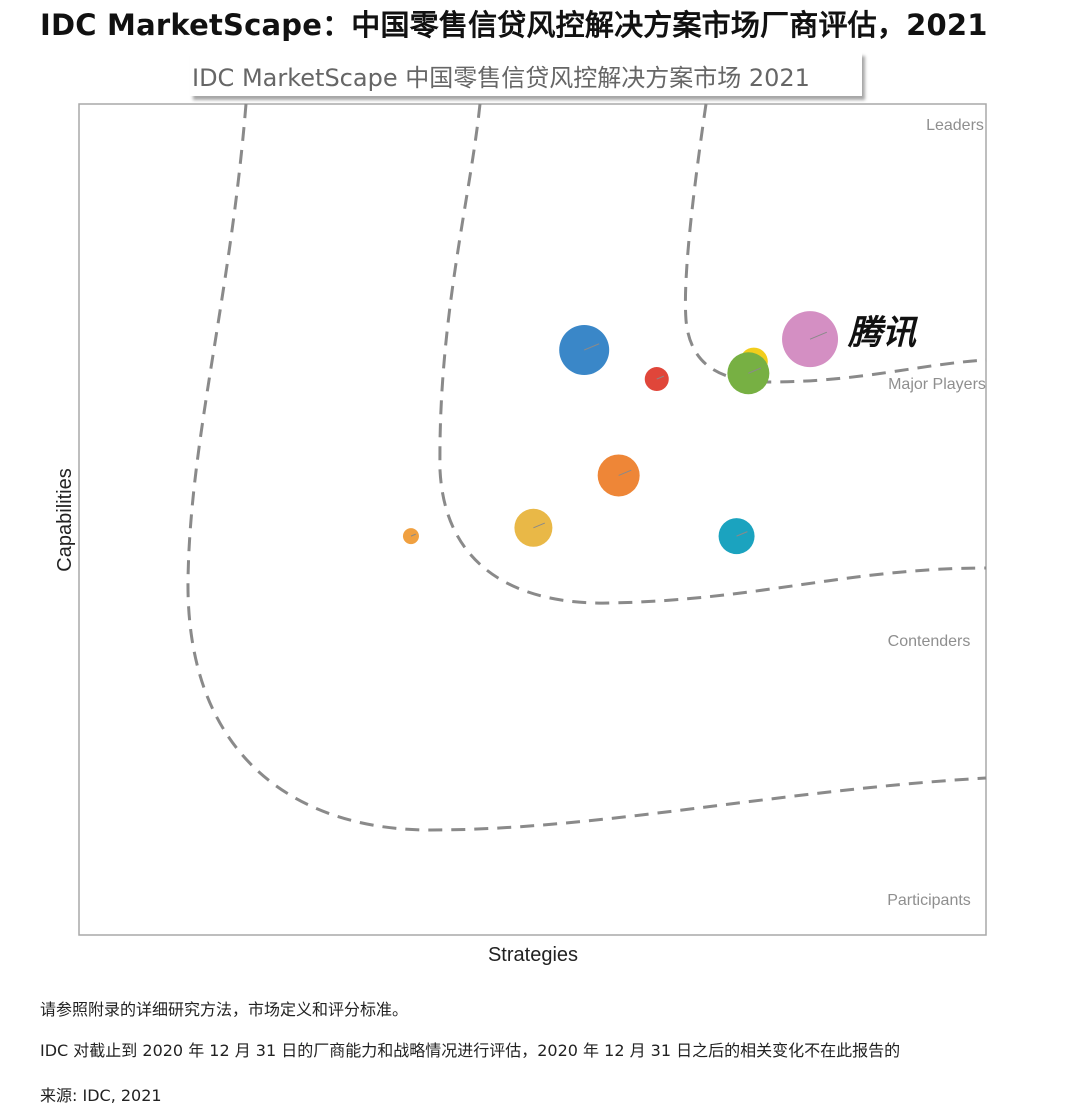 This screenshot has height=1120, width=1080. I want to click on x-axis-label: Strategies, so click(533, 955).